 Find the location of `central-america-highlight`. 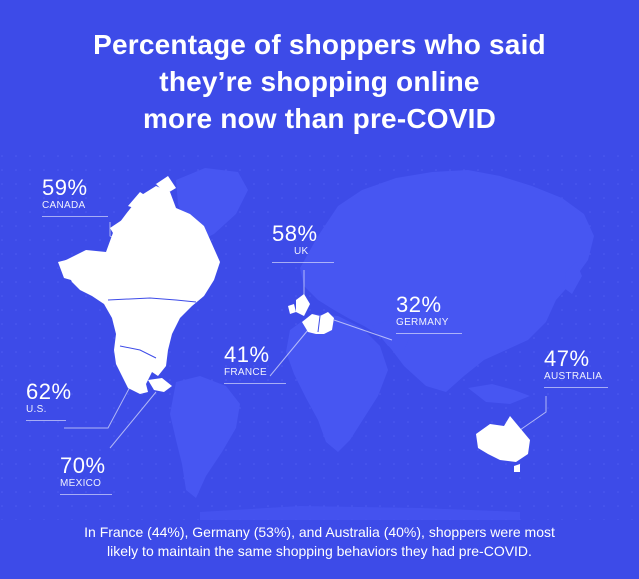

central-america-highlight is located at coordinates (160, 385).